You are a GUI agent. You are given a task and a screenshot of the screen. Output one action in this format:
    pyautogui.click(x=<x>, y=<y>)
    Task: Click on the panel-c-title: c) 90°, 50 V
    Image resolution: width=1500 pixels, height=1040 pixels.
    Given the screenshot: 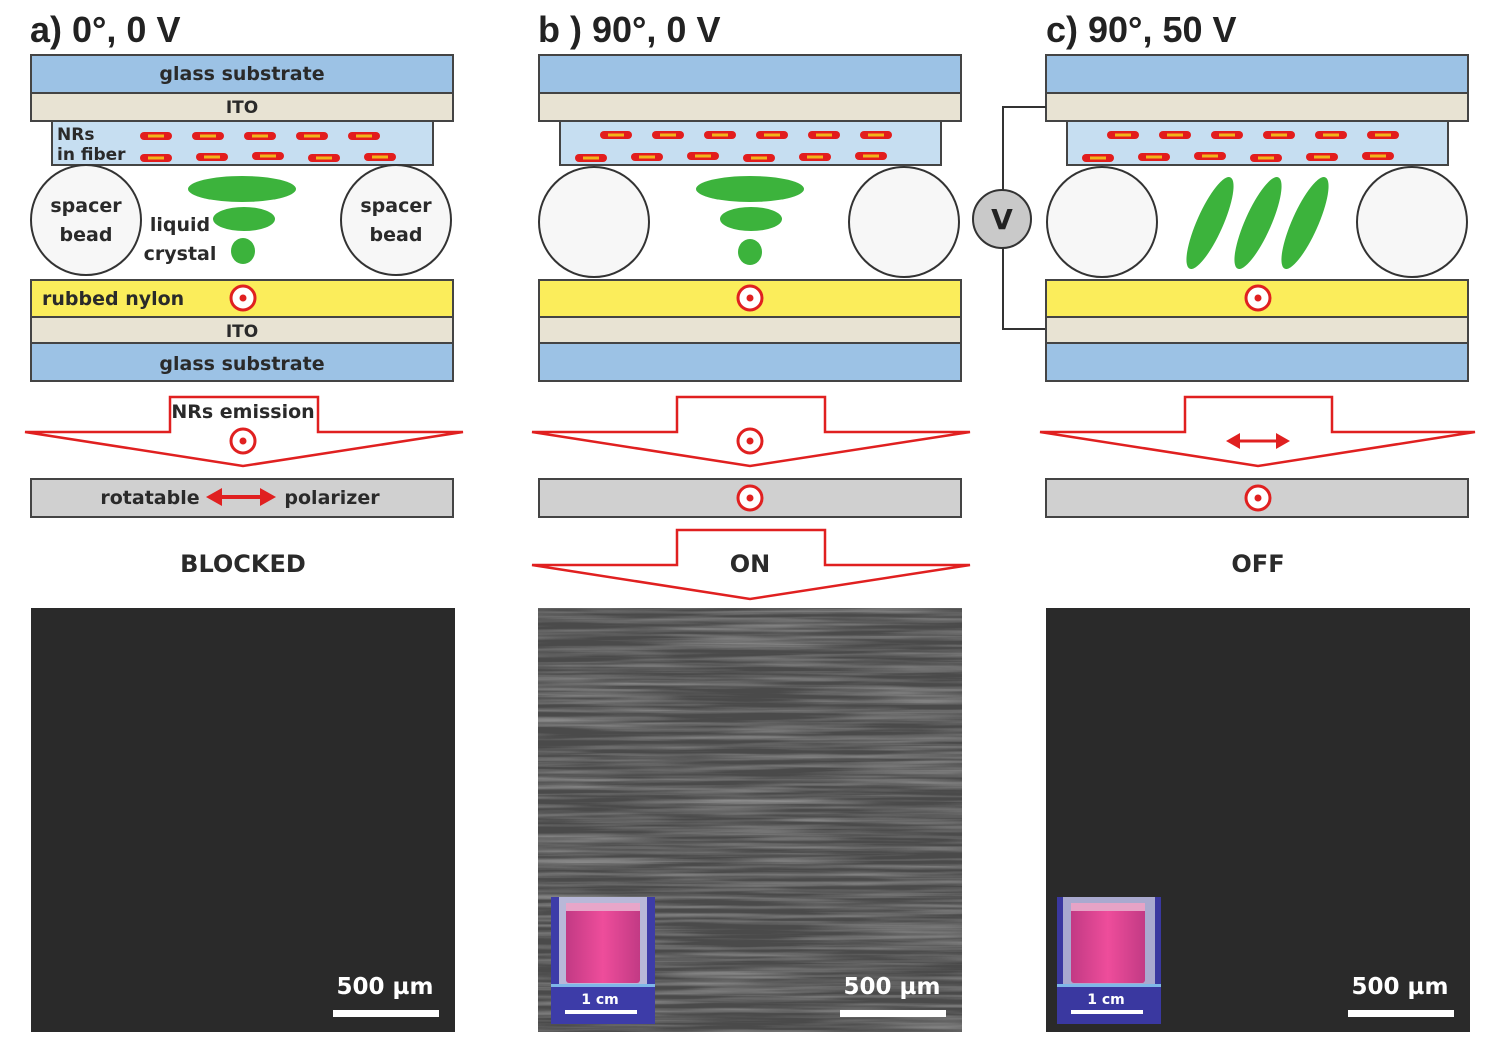 What is the action you would take?
    pyautogui.click(x=1141, y=29)
    